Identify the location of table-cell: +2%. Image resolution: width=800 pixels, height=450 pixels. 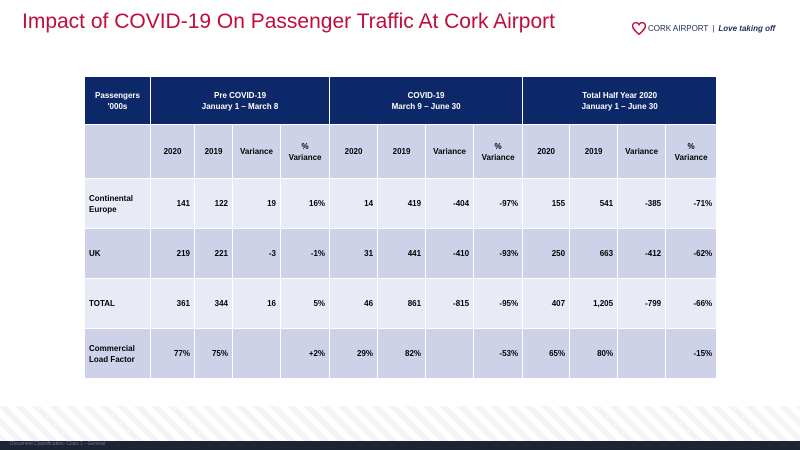
(305, 353).